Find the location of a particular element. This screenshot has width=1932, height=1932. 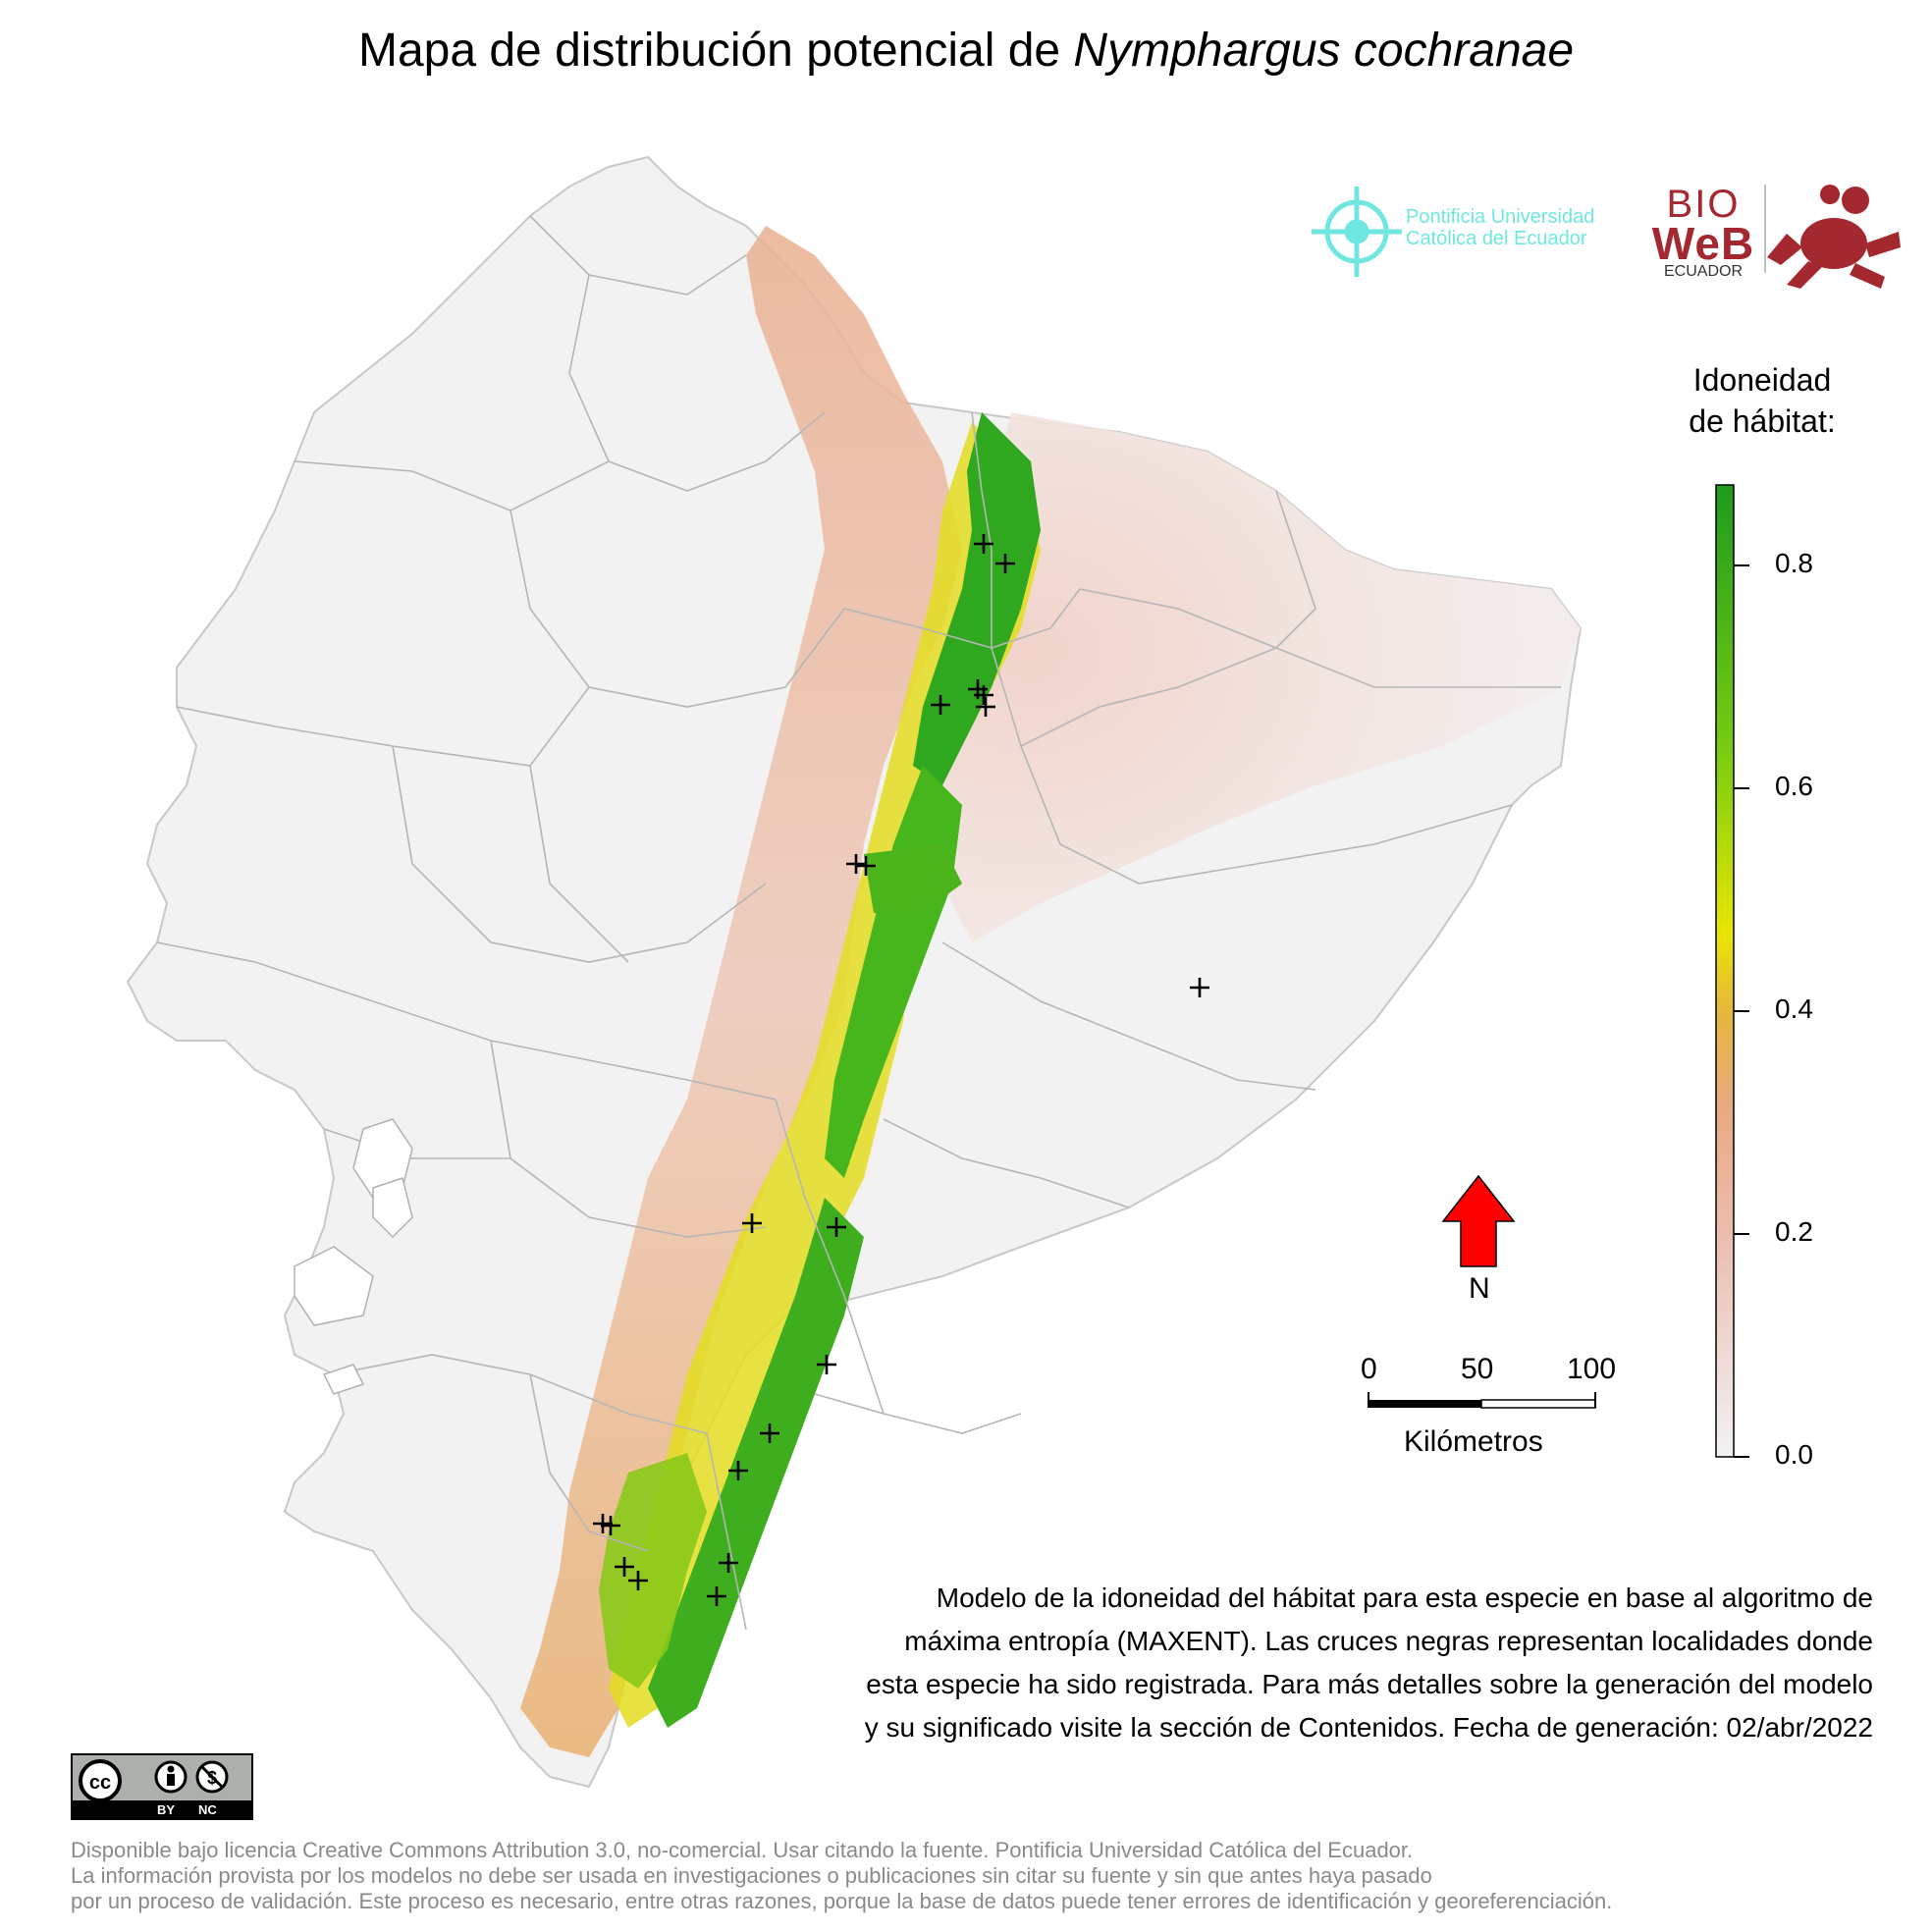

puce-logo-icon is located at coordinates (1357, 232).